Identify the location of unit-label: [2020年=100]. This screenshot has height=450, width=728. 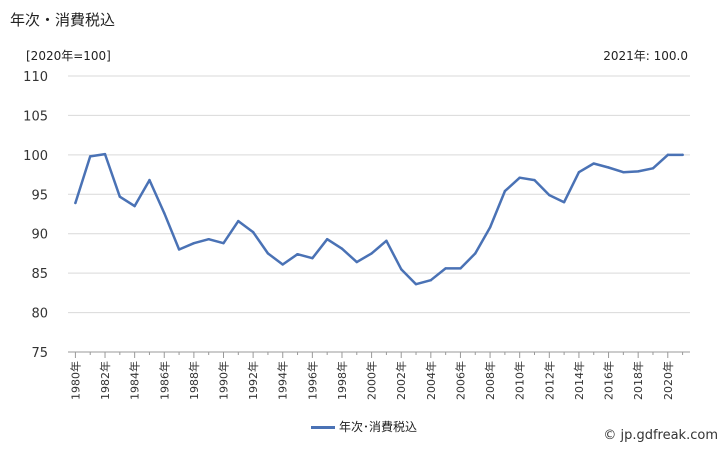
(68, 56).